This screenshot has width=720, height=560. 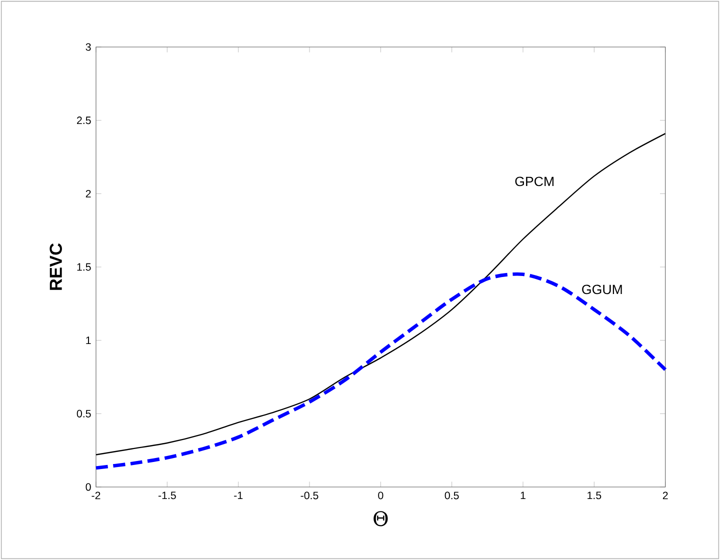 I want to click on x-tick-label: 0, so click(x=381, y=496).